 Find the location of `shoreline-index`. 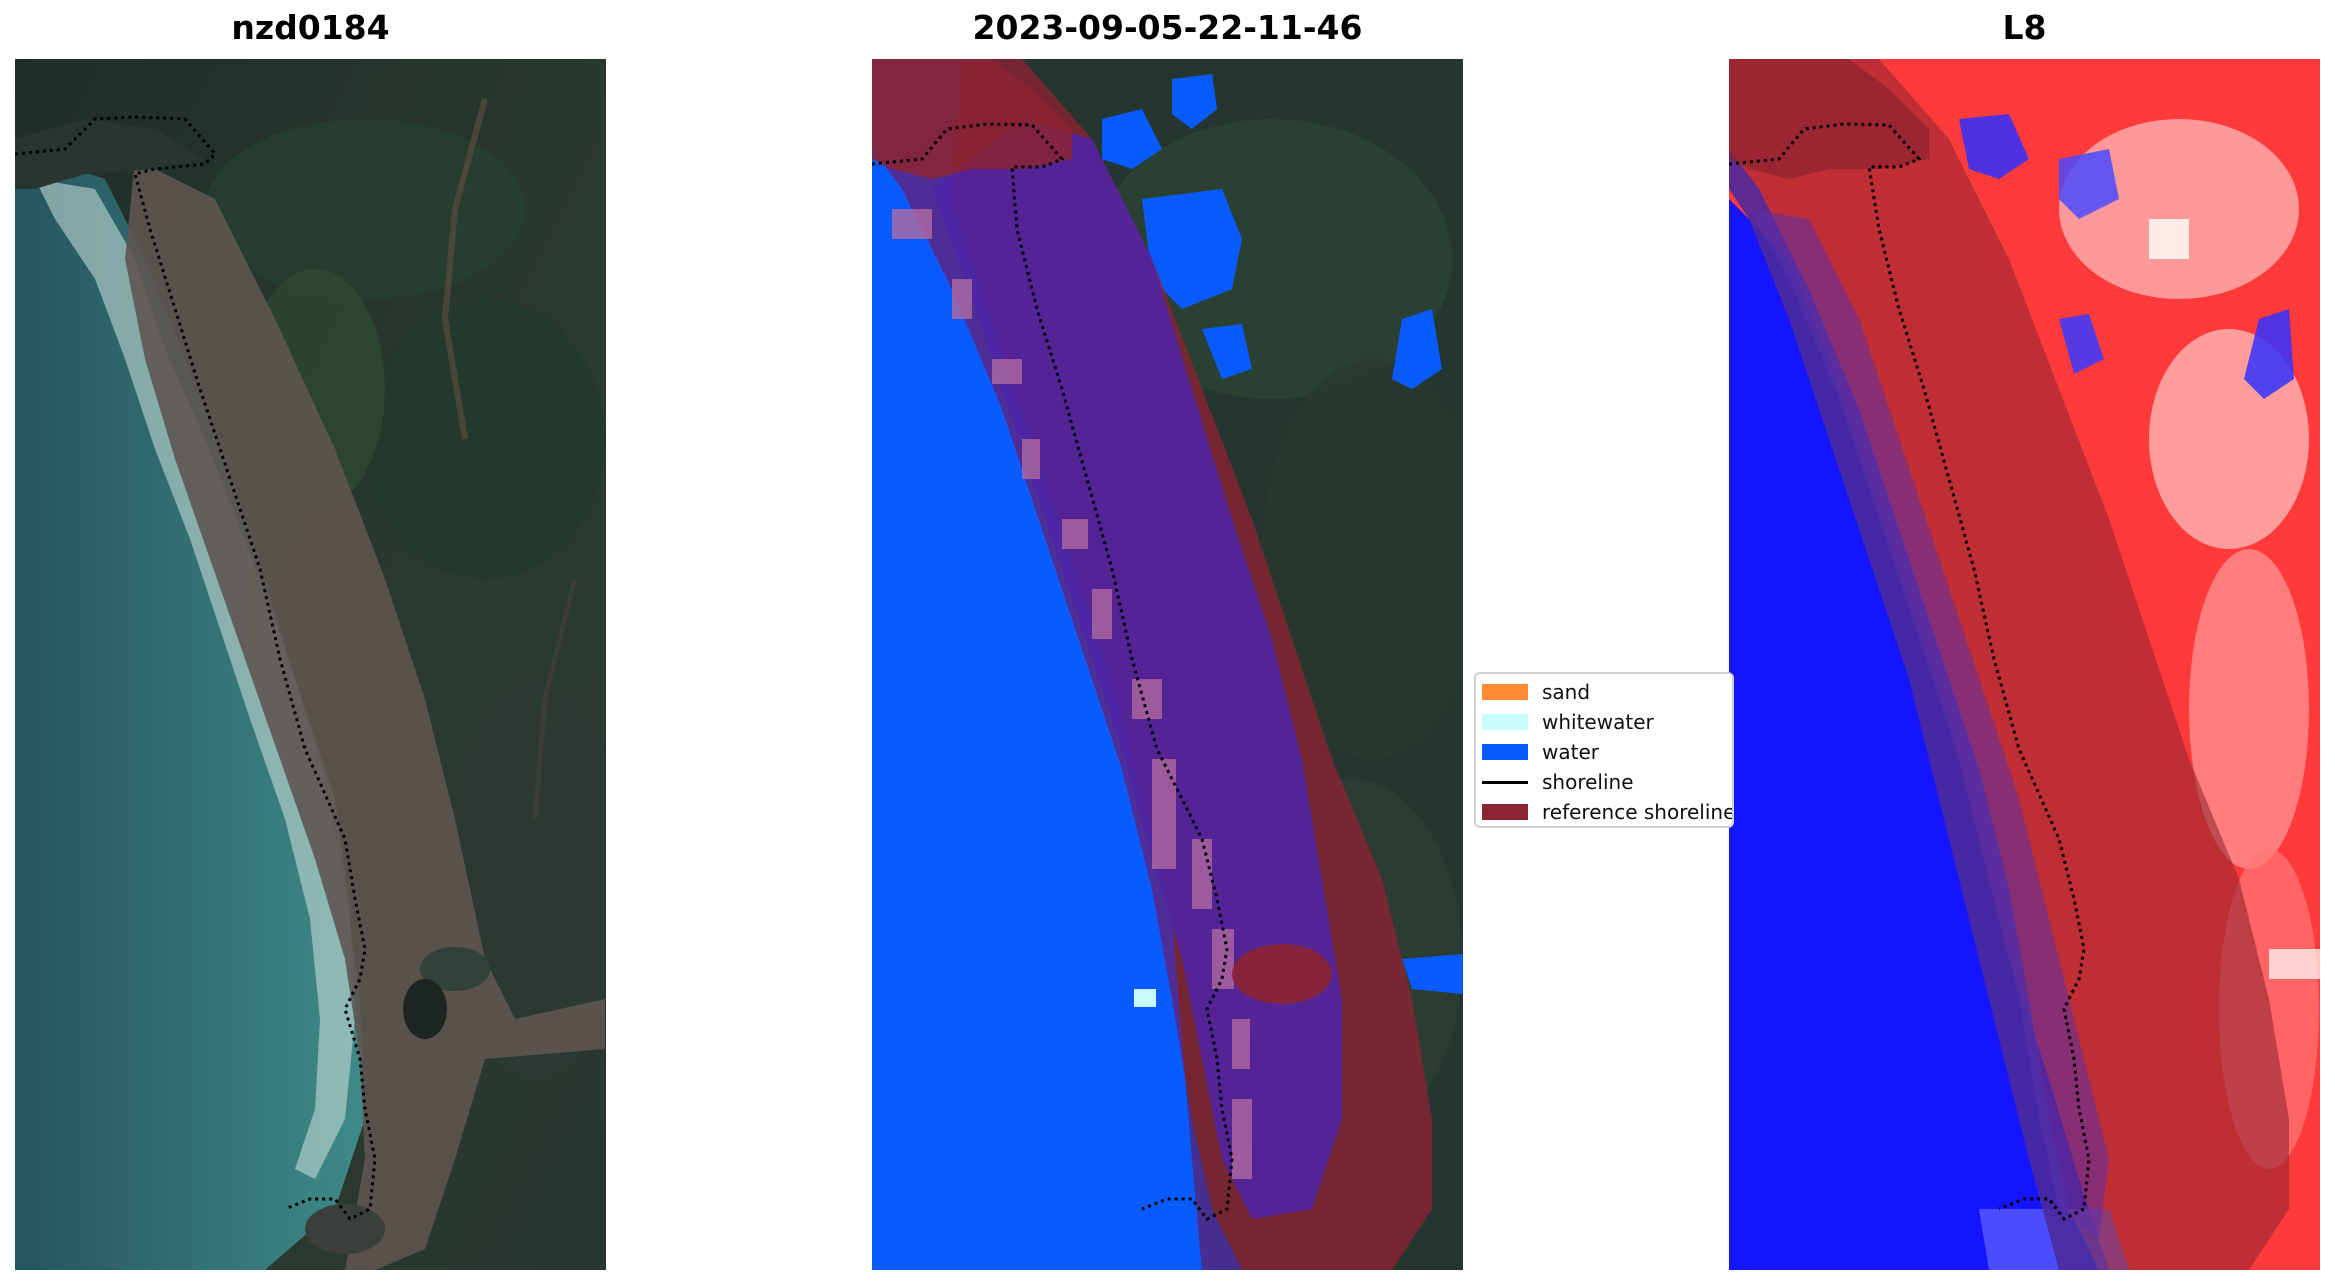

shoreline-index is located at coordinates (1910, 671).